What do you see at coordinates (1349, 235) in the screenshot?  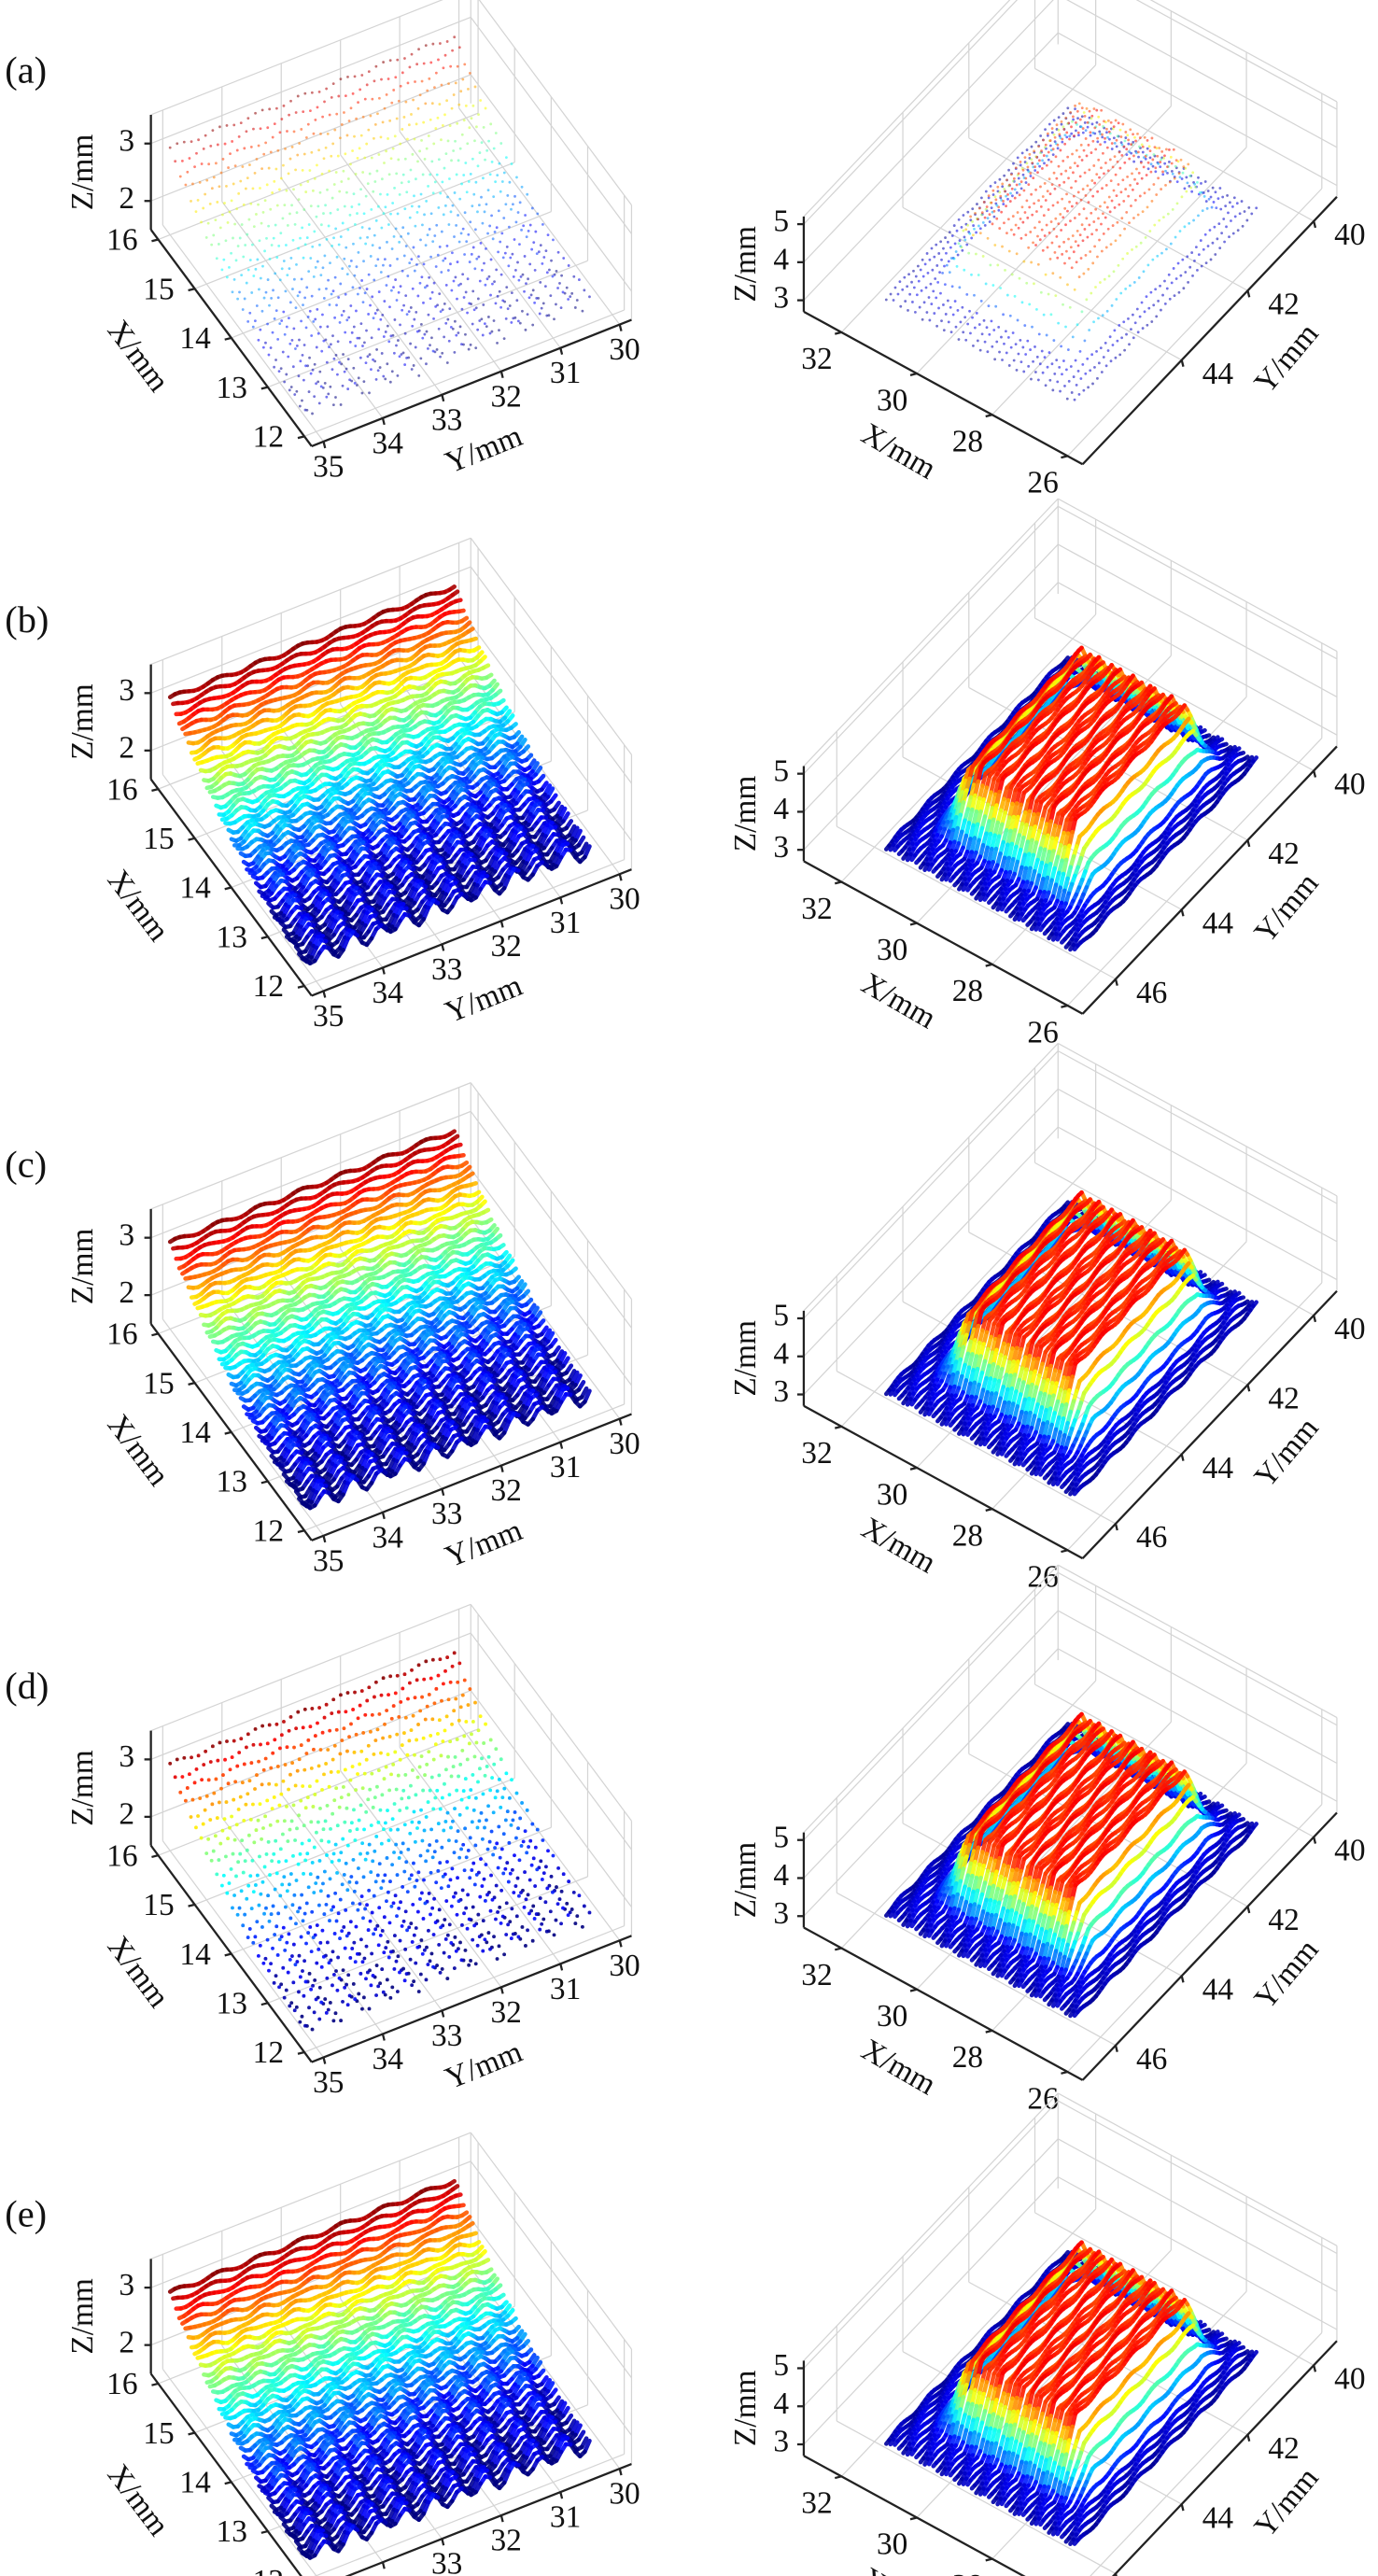 I see `y-tick-label: 40` at bounding box center [1349, 235].